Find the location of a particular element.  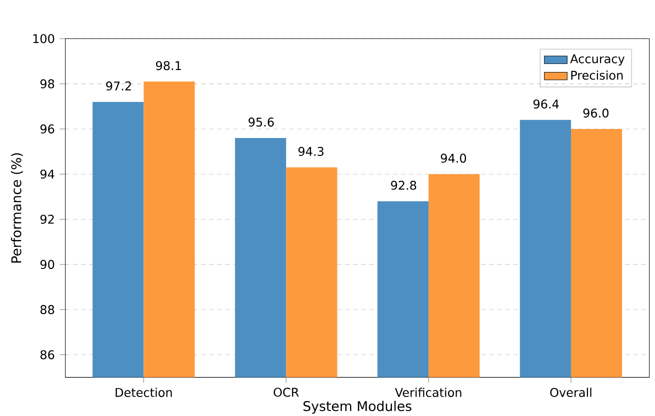

data-label: 94.0 is located at coordinates (453, 158).